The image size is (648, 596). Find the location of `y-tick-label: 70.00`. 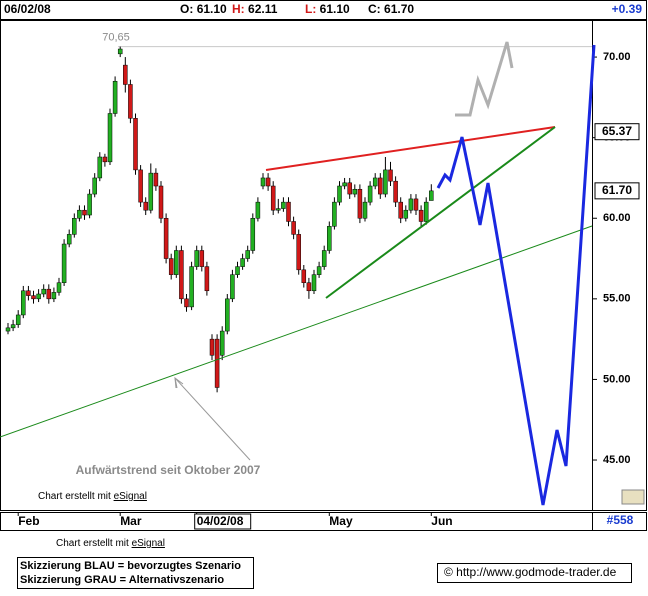

y-tick-label: 70.00 is located at coordinates (617, 57).